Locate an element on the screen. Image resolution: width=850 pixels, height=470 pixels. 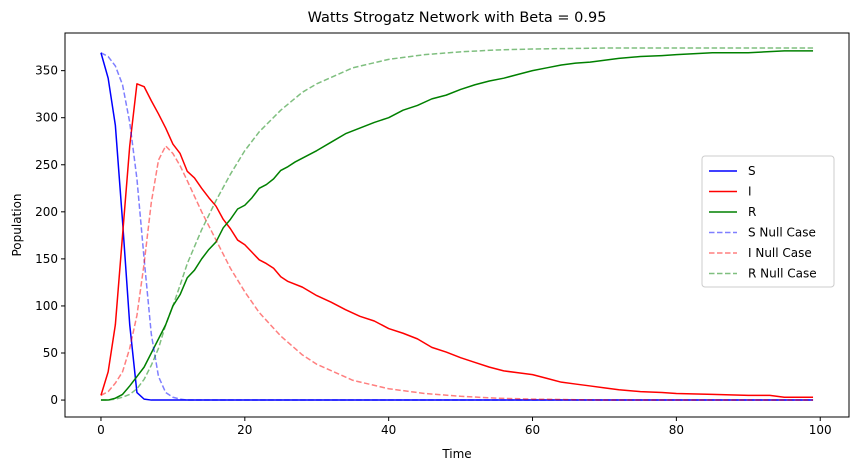
y-tick-label: 250 is located at coordinates (46, 165).